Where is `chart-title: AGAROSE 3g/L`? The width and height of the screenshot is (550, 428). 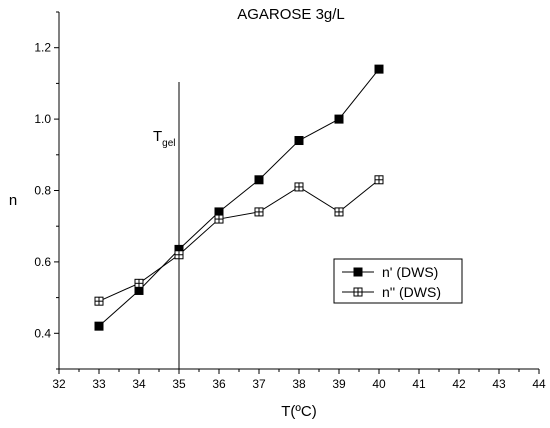 chart-title: AGAROSE 3g/L is located at coordinates (291, 14).